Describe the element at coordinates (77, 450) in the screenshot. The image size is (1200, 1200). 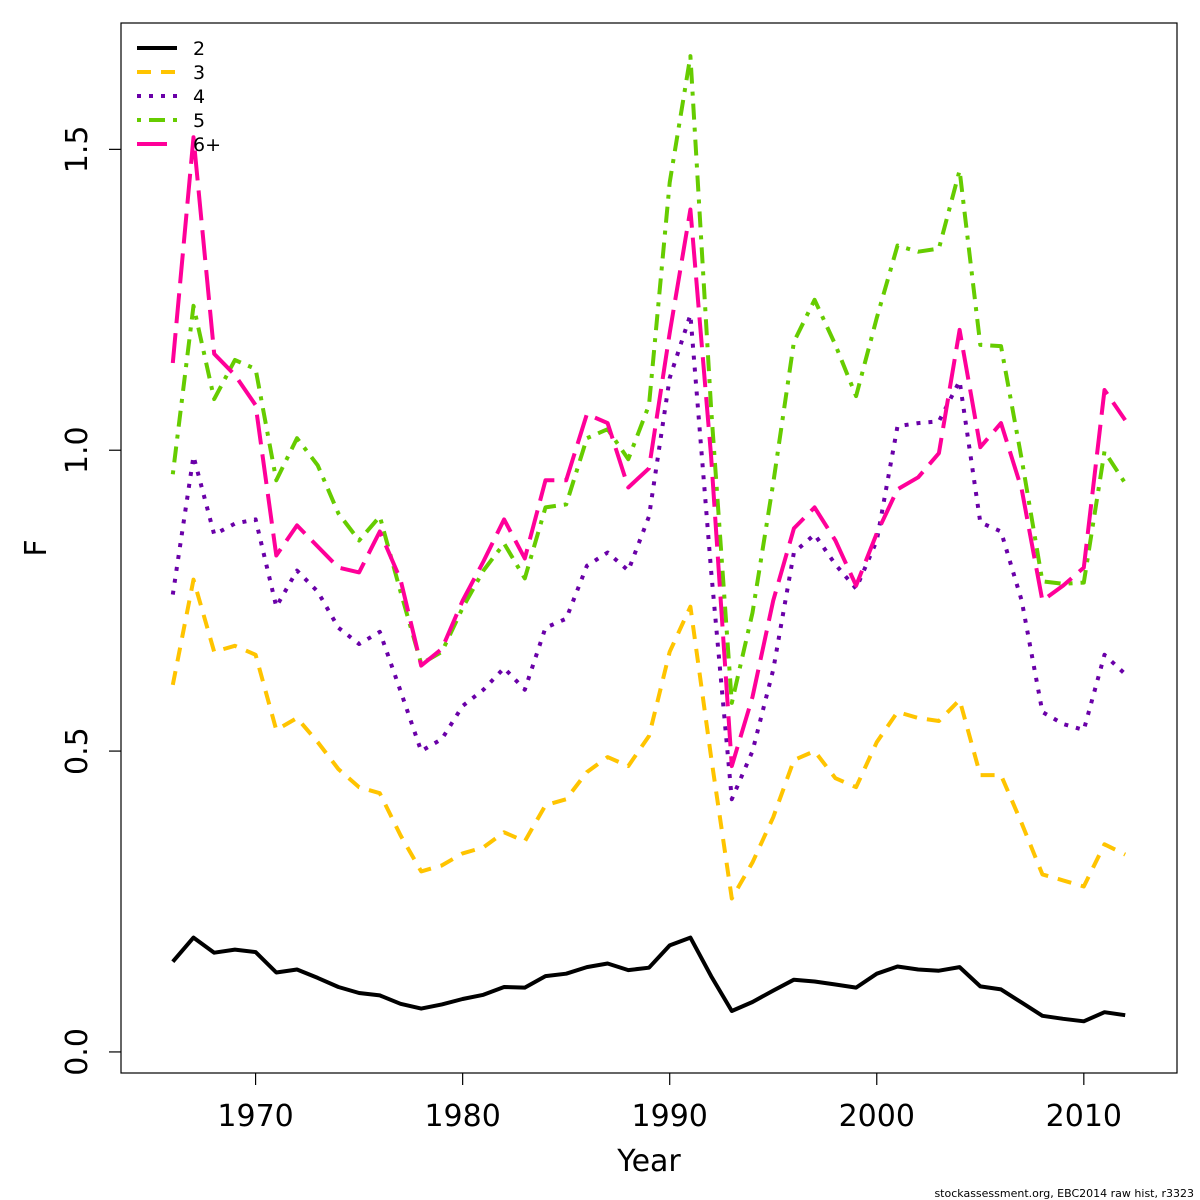
I see `y-tick-label: 1.0` at that location.